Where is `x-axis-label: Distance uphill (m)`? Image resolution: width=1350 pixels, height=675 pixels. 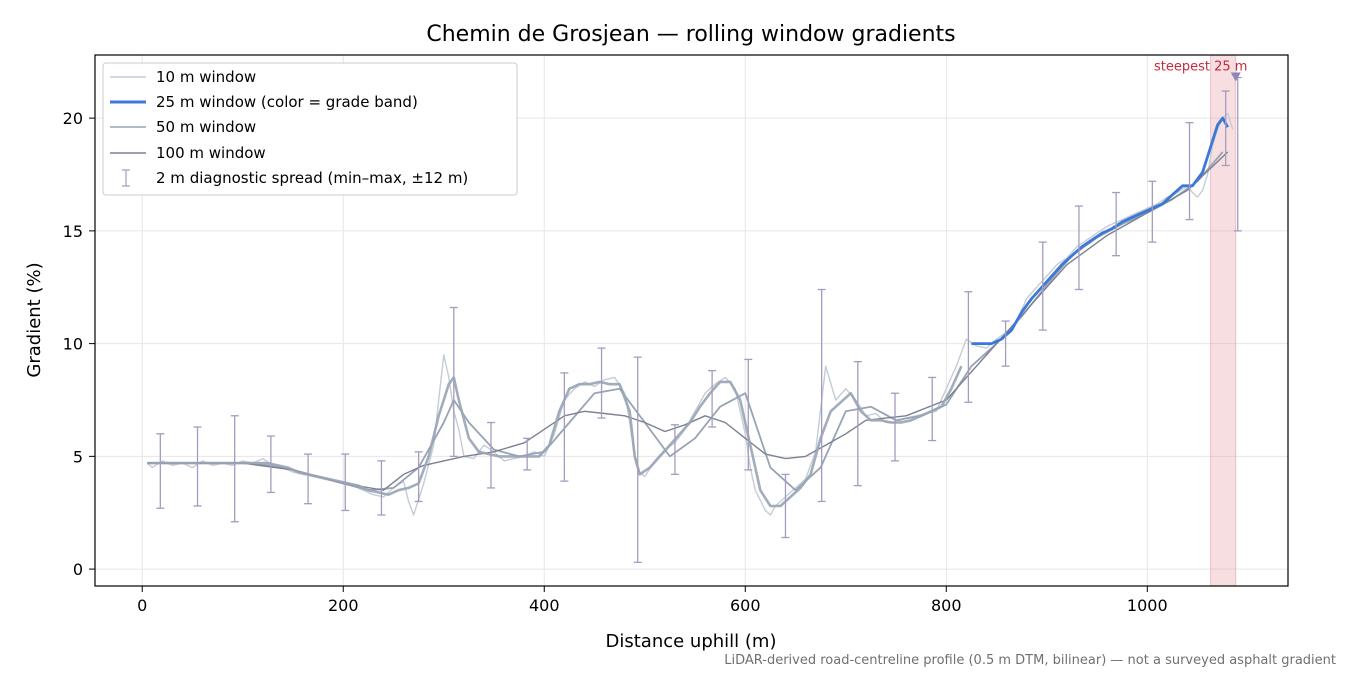
x-axis-label: Distance uphill (m) is located at coordinates (691, 641).